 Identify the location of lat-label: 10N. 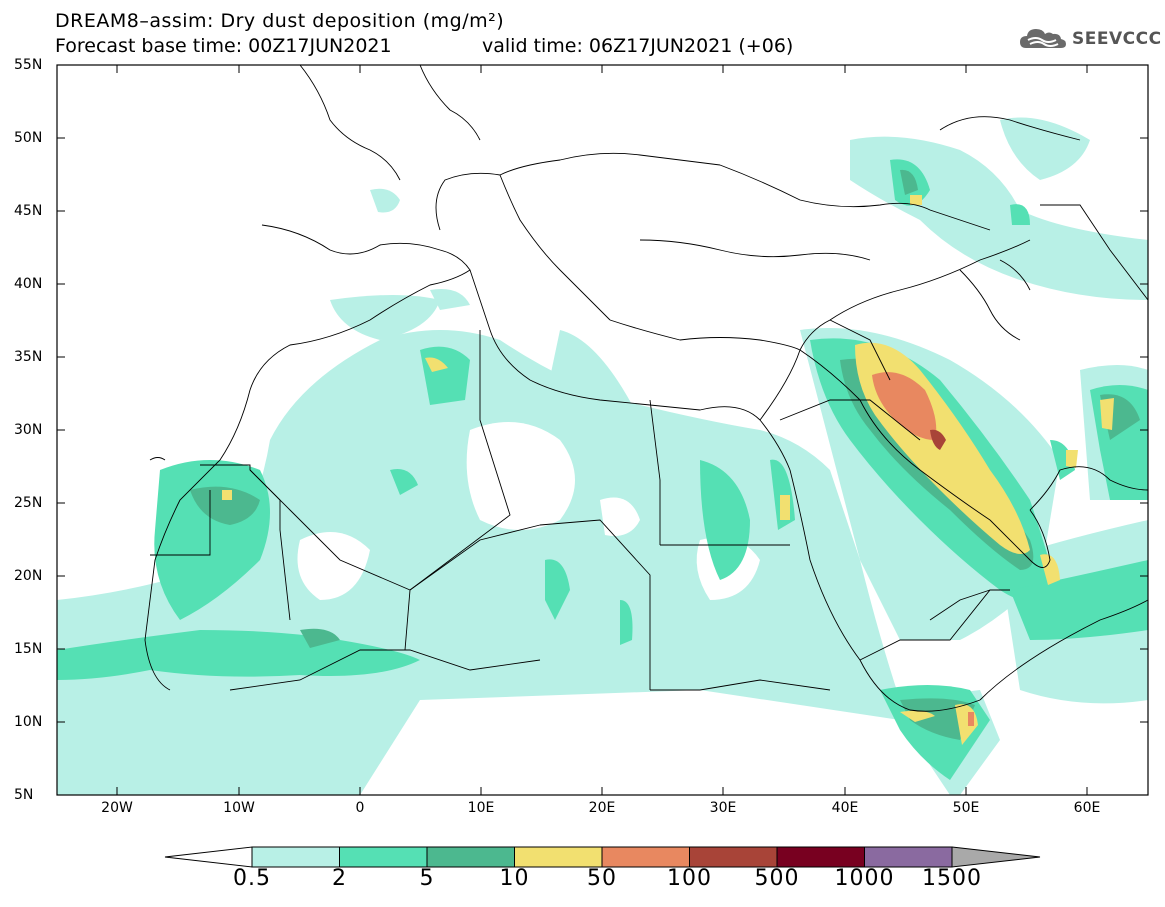
(28, 722).